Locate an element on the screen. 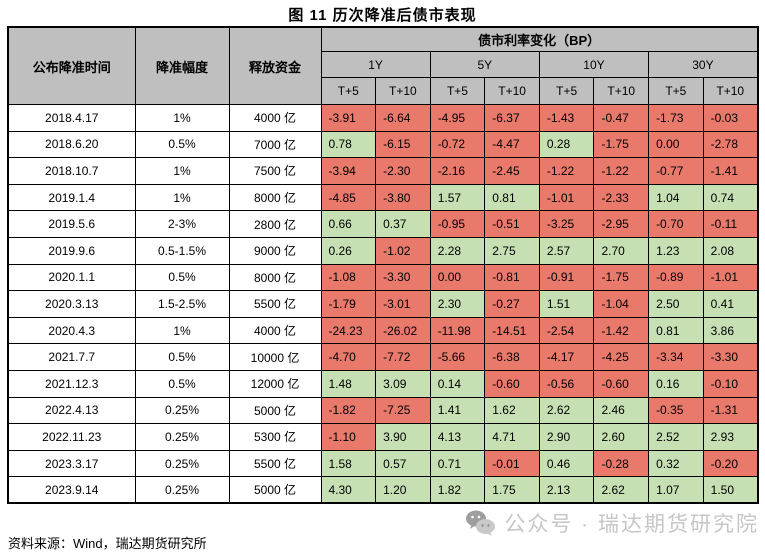 Image resolution: width=765 pixels, height=554 pixels. cell-bp-change: -6.15 is located at coordinates (403, 144).